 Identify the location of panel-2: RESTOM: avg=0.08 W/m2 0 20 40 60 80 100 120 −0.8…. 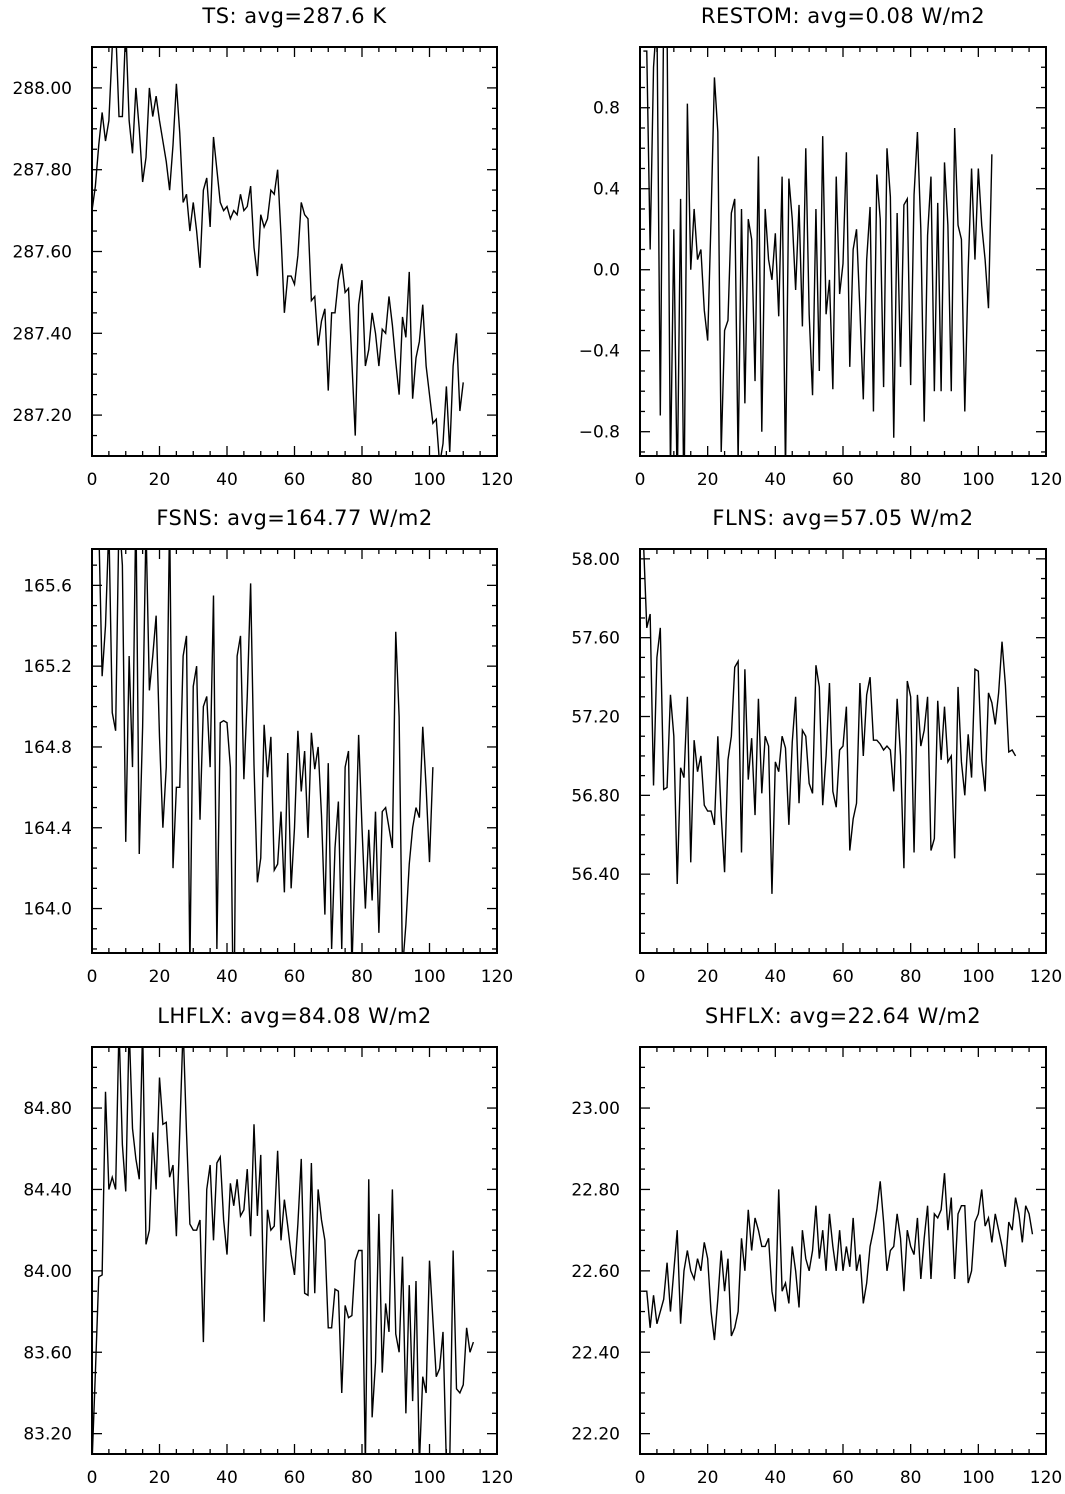
(821, 247).